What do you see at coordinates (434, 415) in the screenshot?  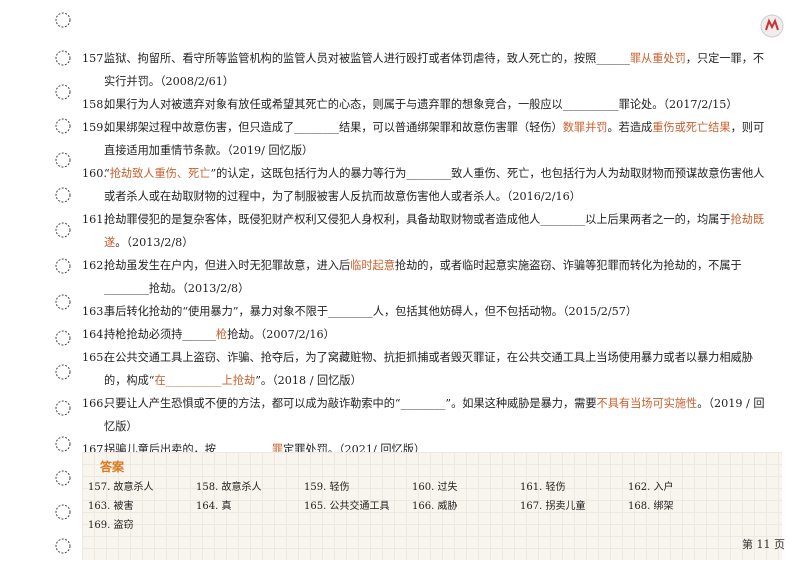 I see `text-run: 。（2019 / 回忆版）` at bounding box center [434, 415].